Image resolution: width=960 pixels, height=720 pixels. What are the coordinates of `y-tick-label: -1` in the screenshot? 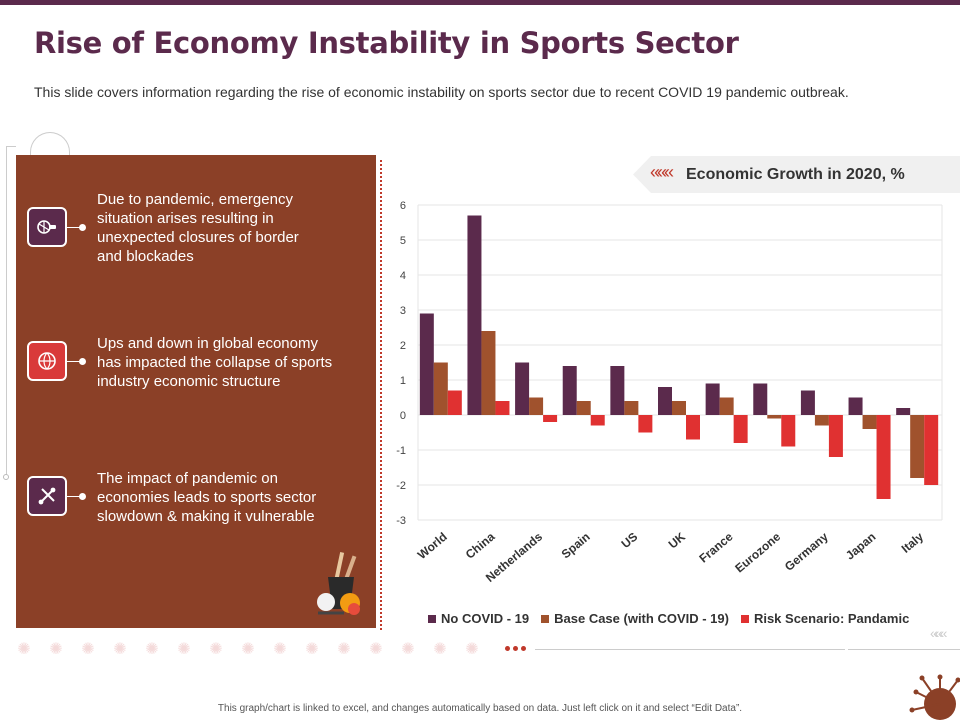 It's located at (401, 451).